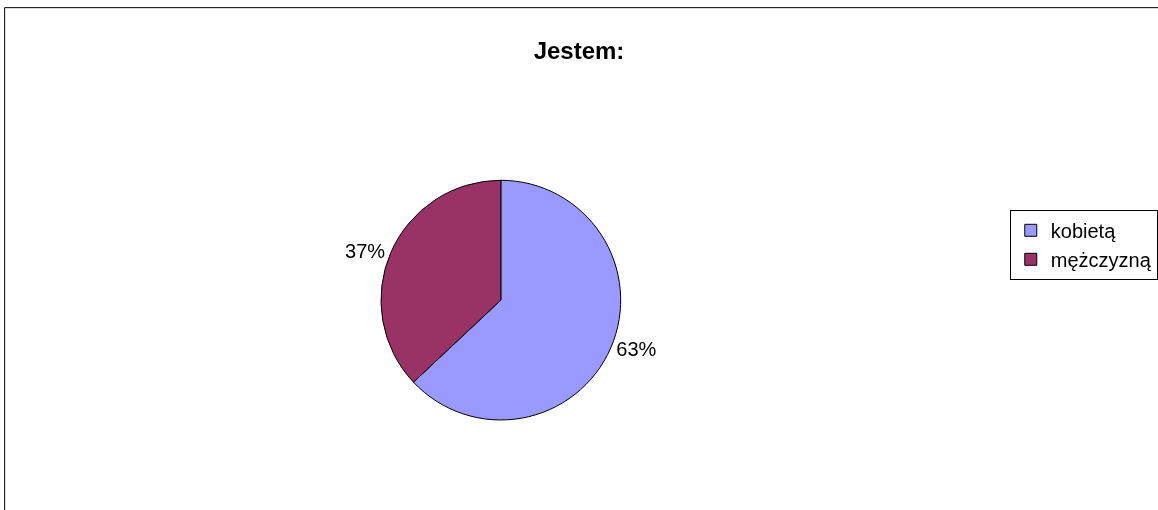  I want to click on legend-label: kobietą, so click(1083, 231).